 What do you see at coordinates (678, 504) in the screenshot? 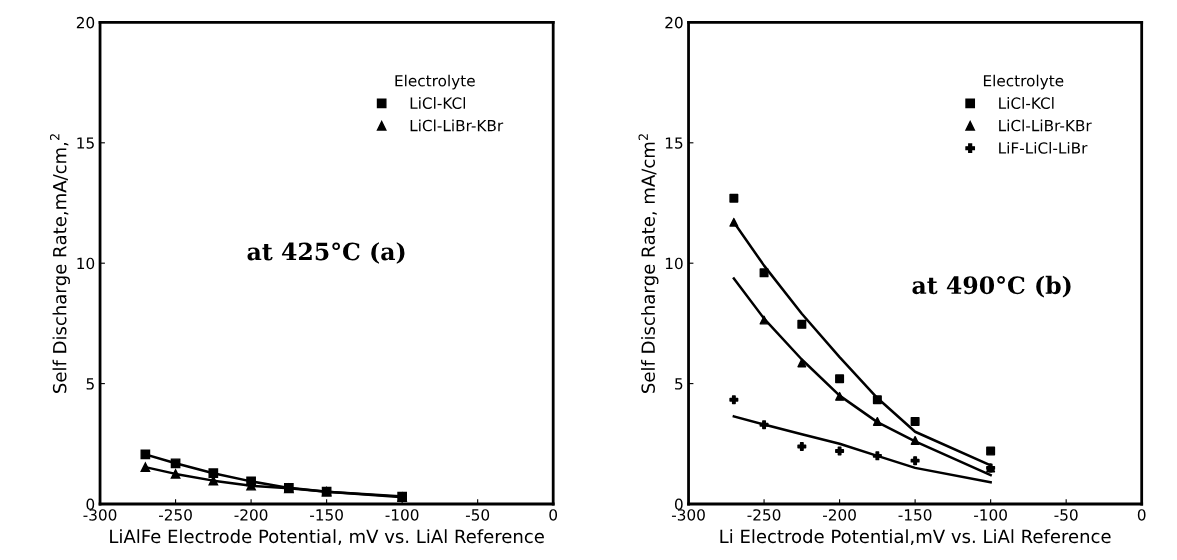
I see `y-tick-label: 0` at bounding box center [678, 504].